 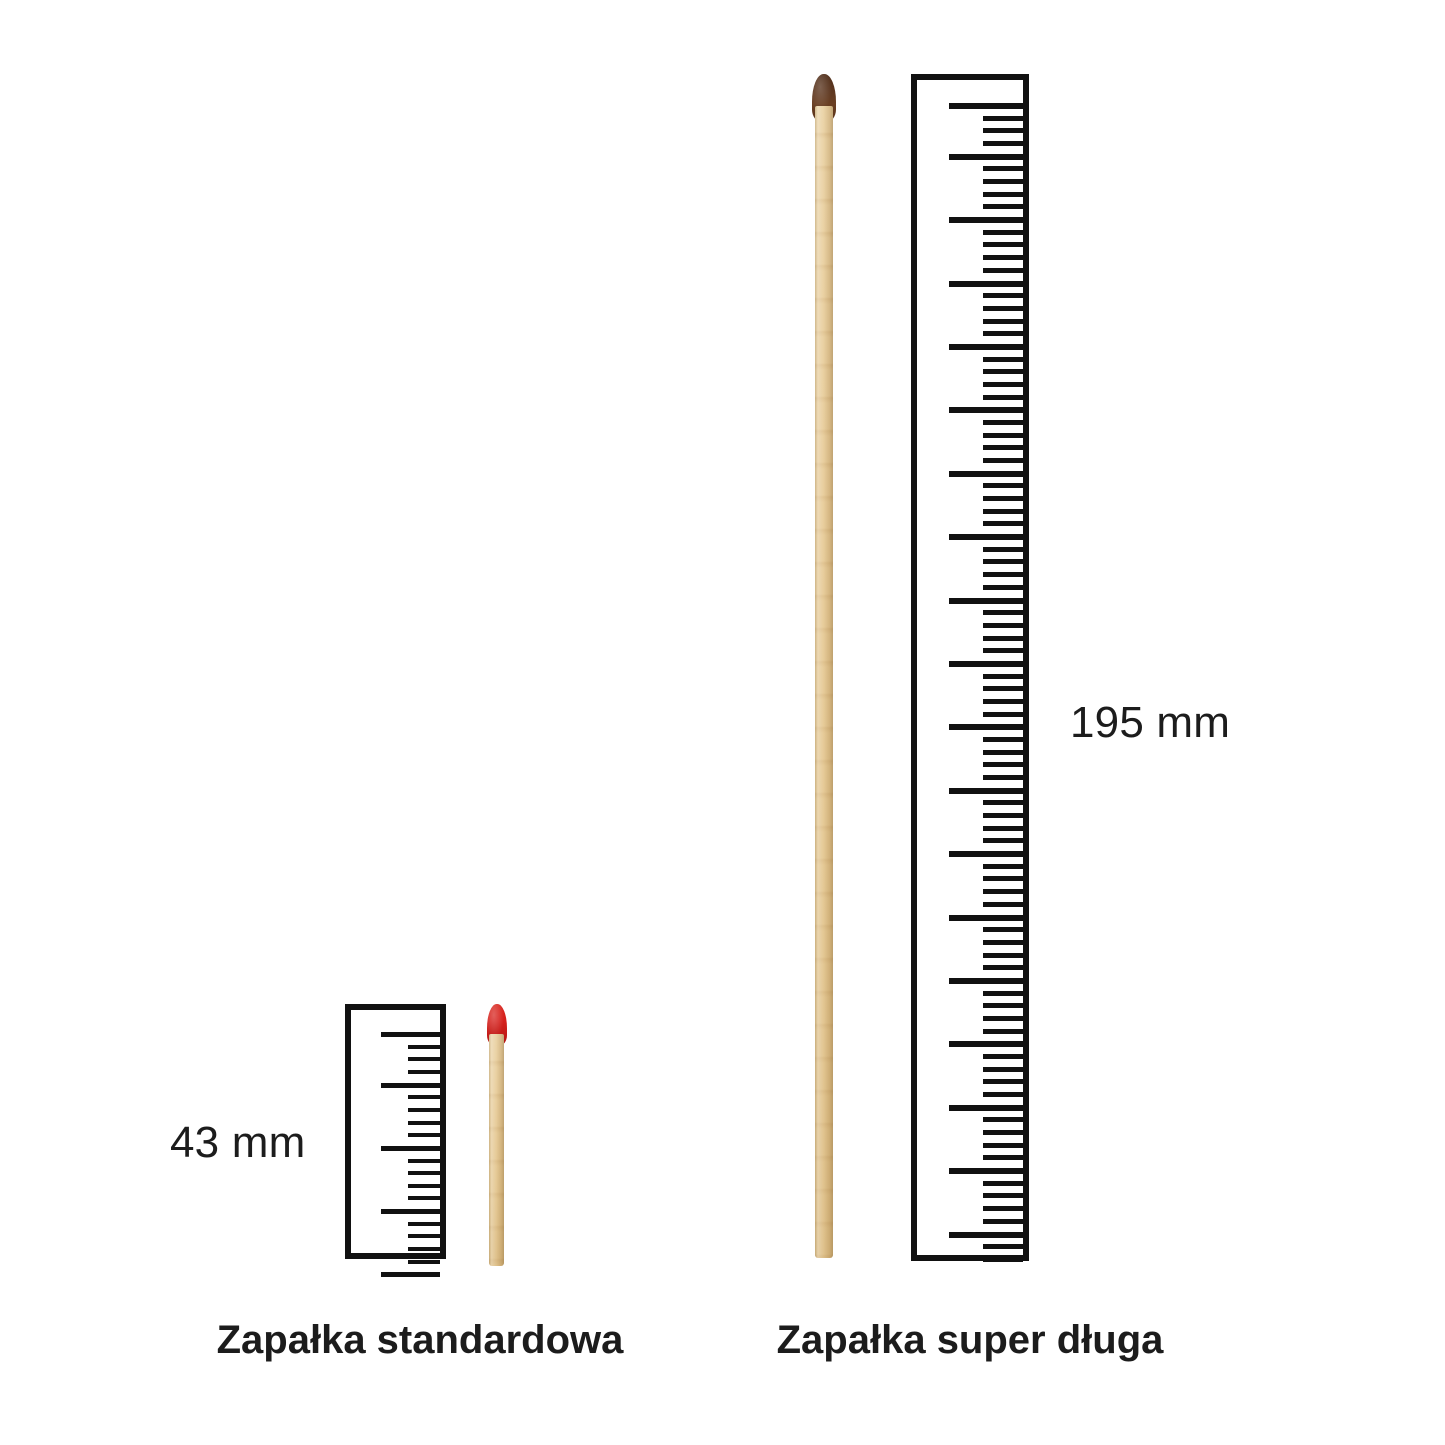 I want to click on standard-ruler-ticks, so click(x=395, y=1144).